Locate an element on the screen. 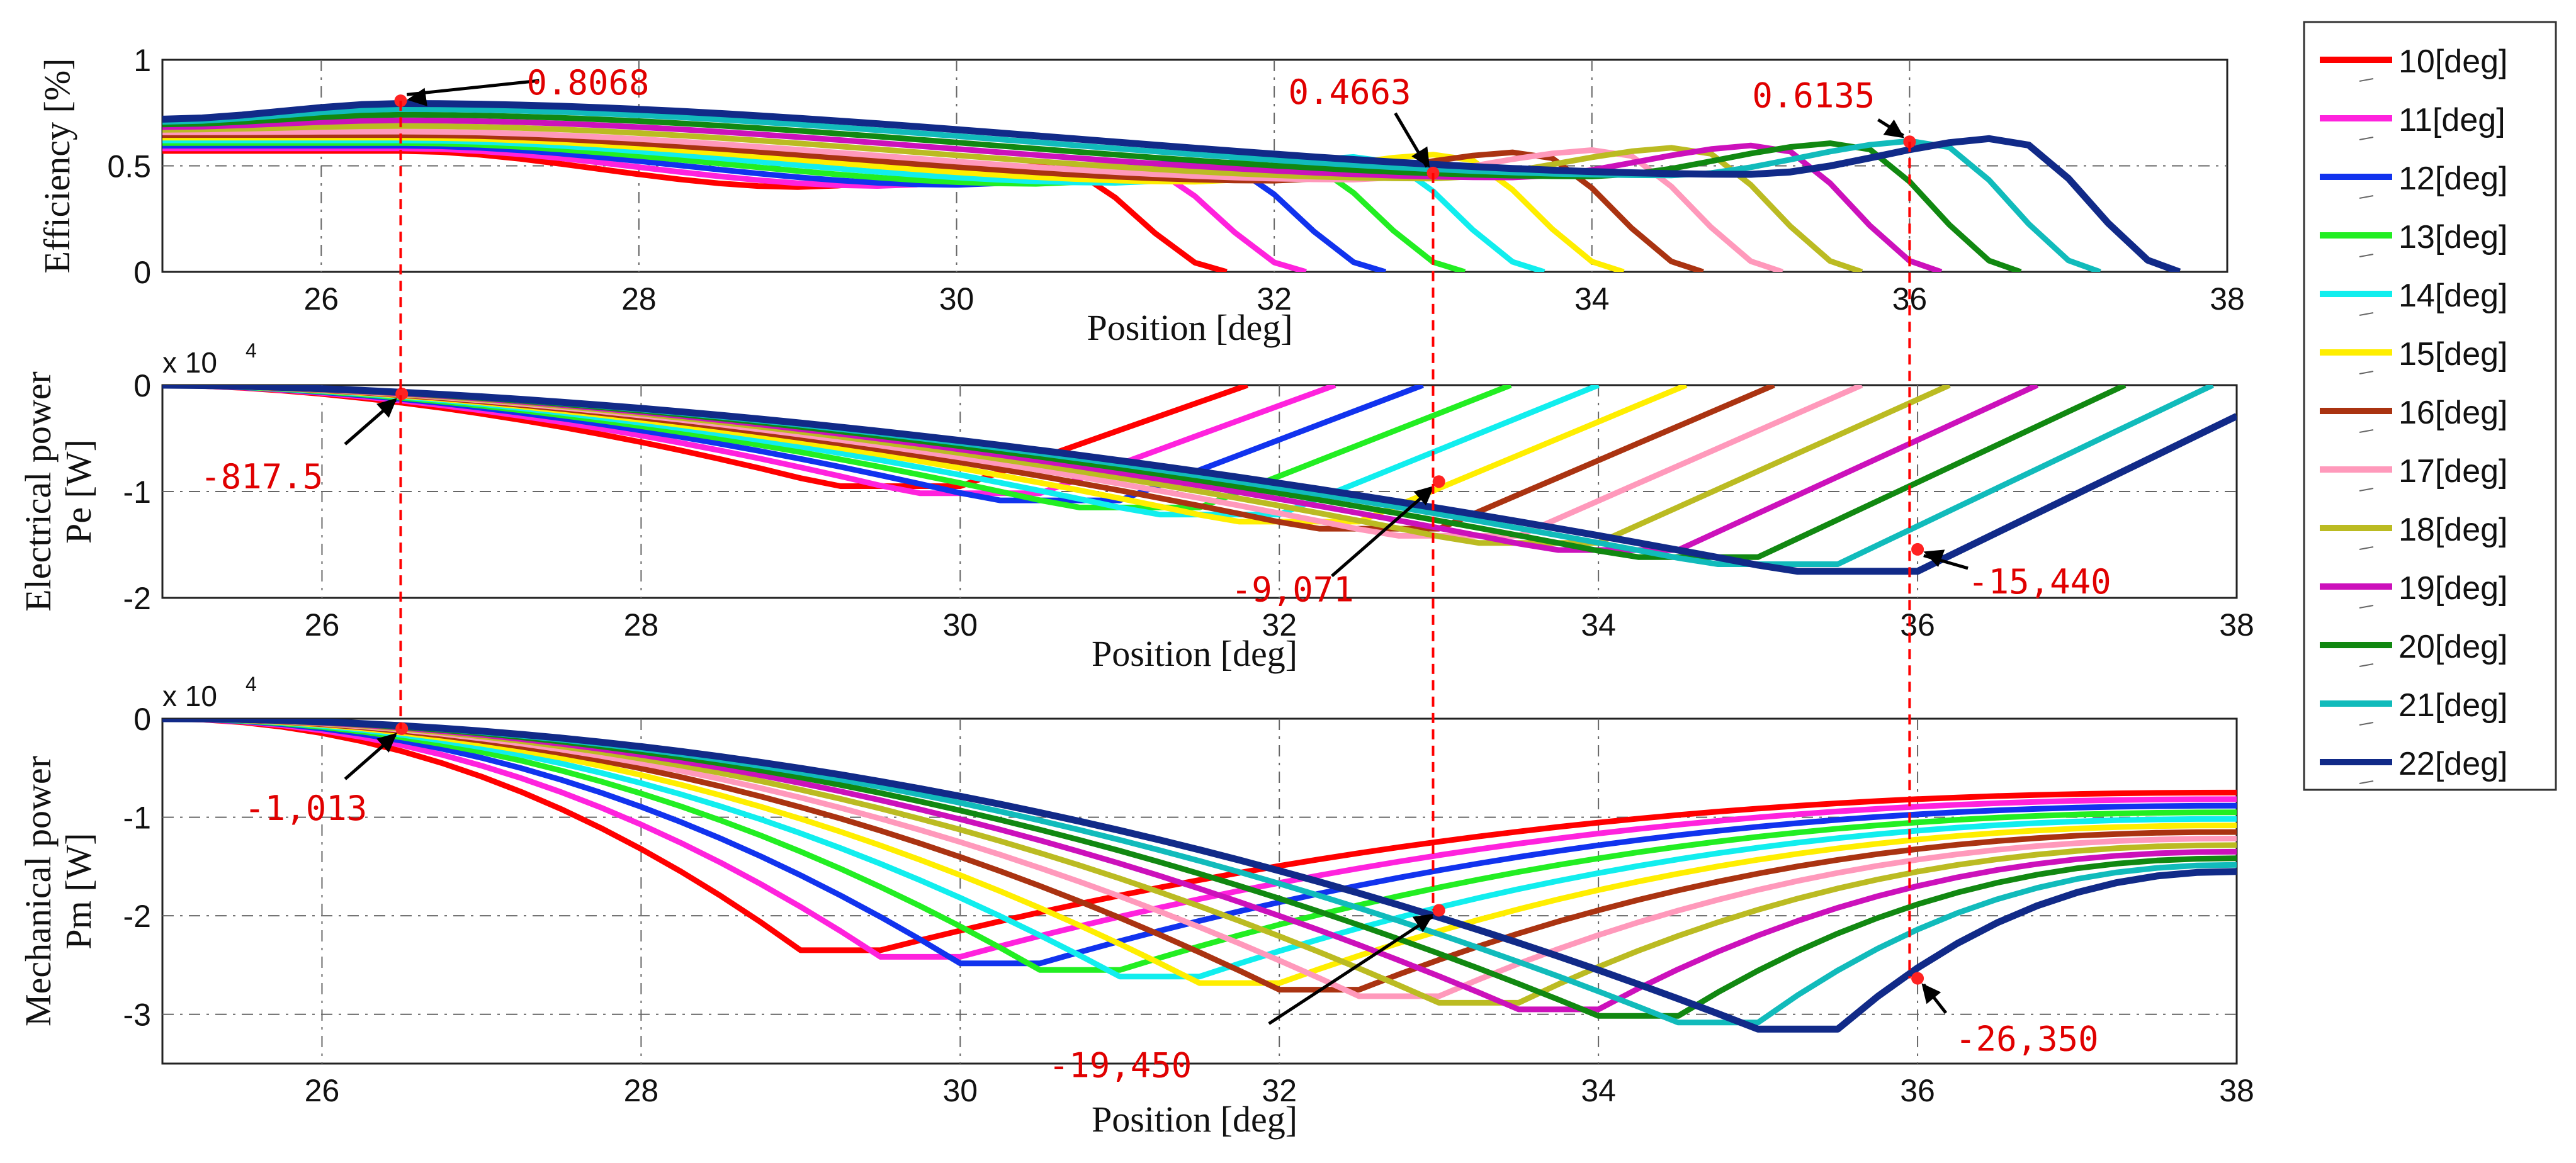 This screenshot has height=1163, width=2576. series-line-18[deg] is located at coordinates (1012, 197).